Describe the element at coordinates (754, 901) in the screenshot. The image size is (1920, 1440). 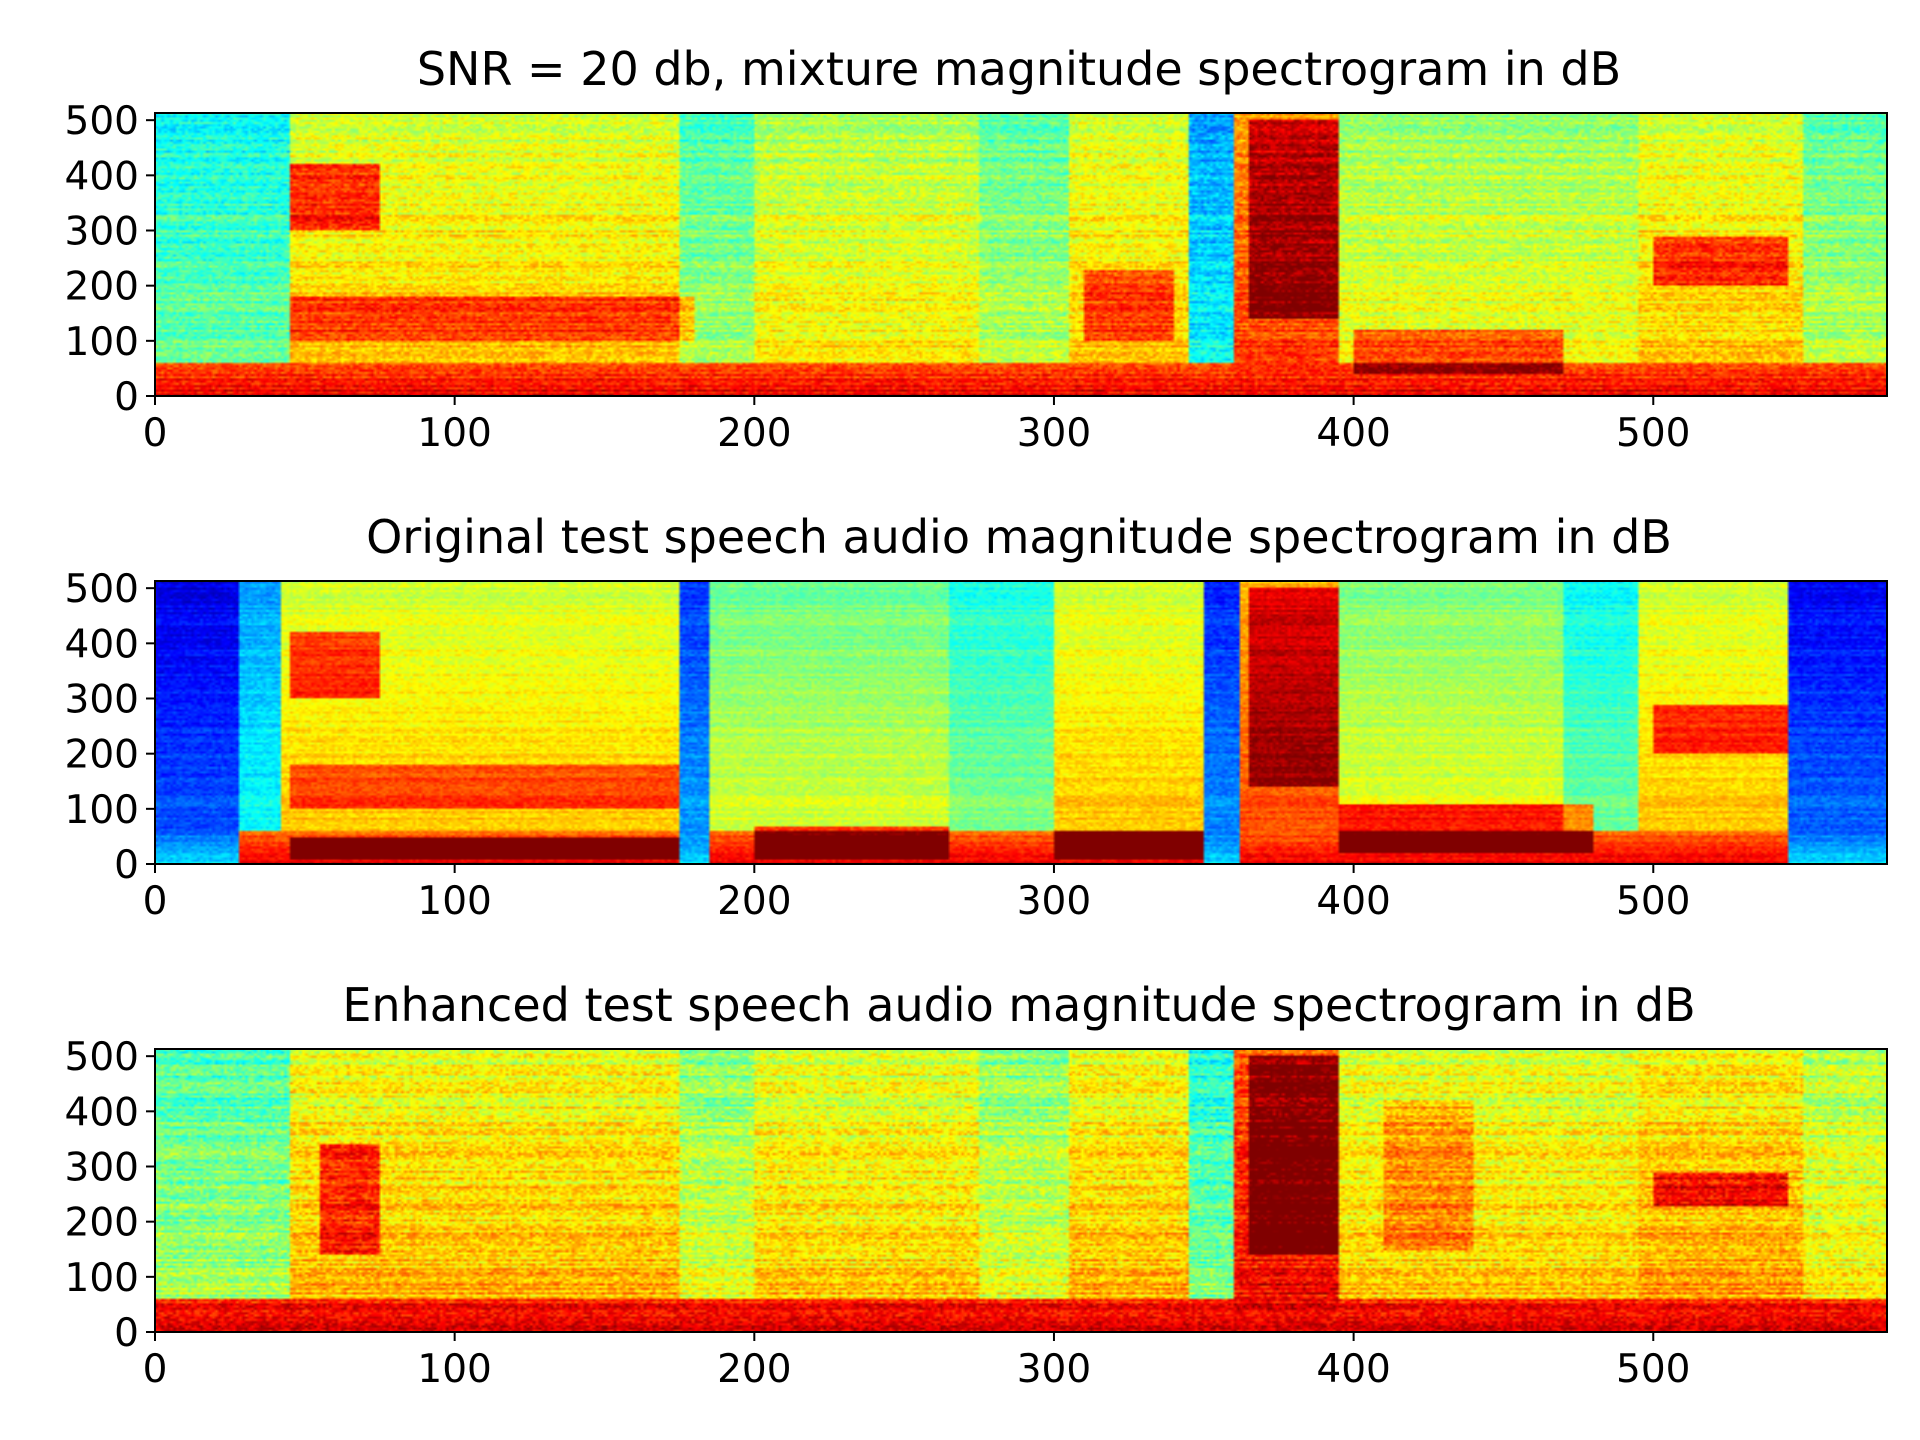
I see `panel-2-xtick-label: 200` at that location.